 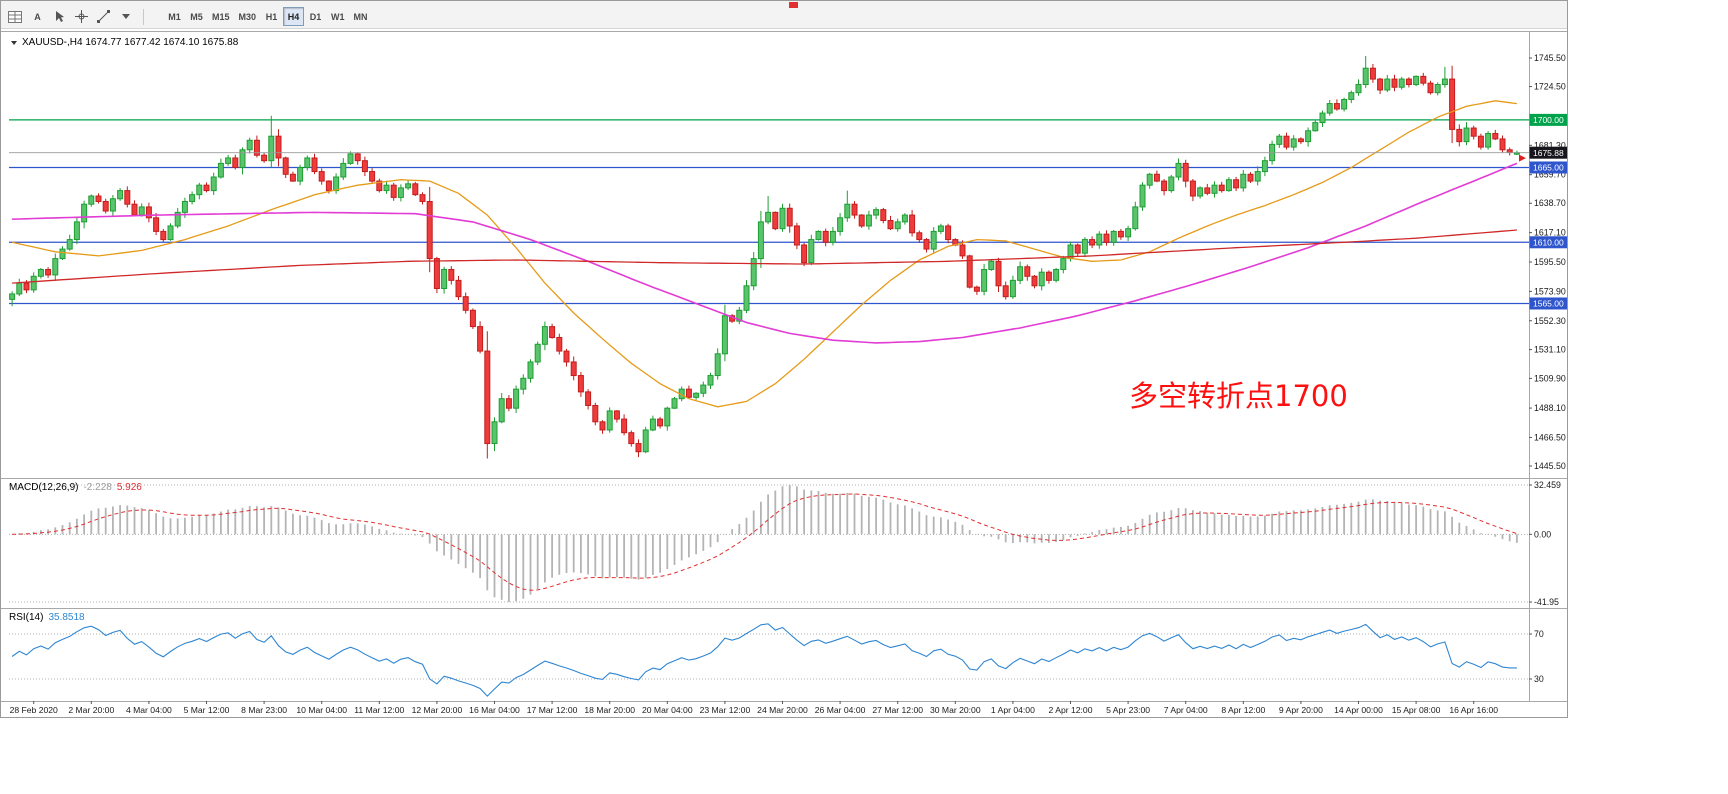 What do you see at coordinates (66, 617) in the screenshot?
I see `rsi-value: 35.8518` at bounding box center [66, 617].